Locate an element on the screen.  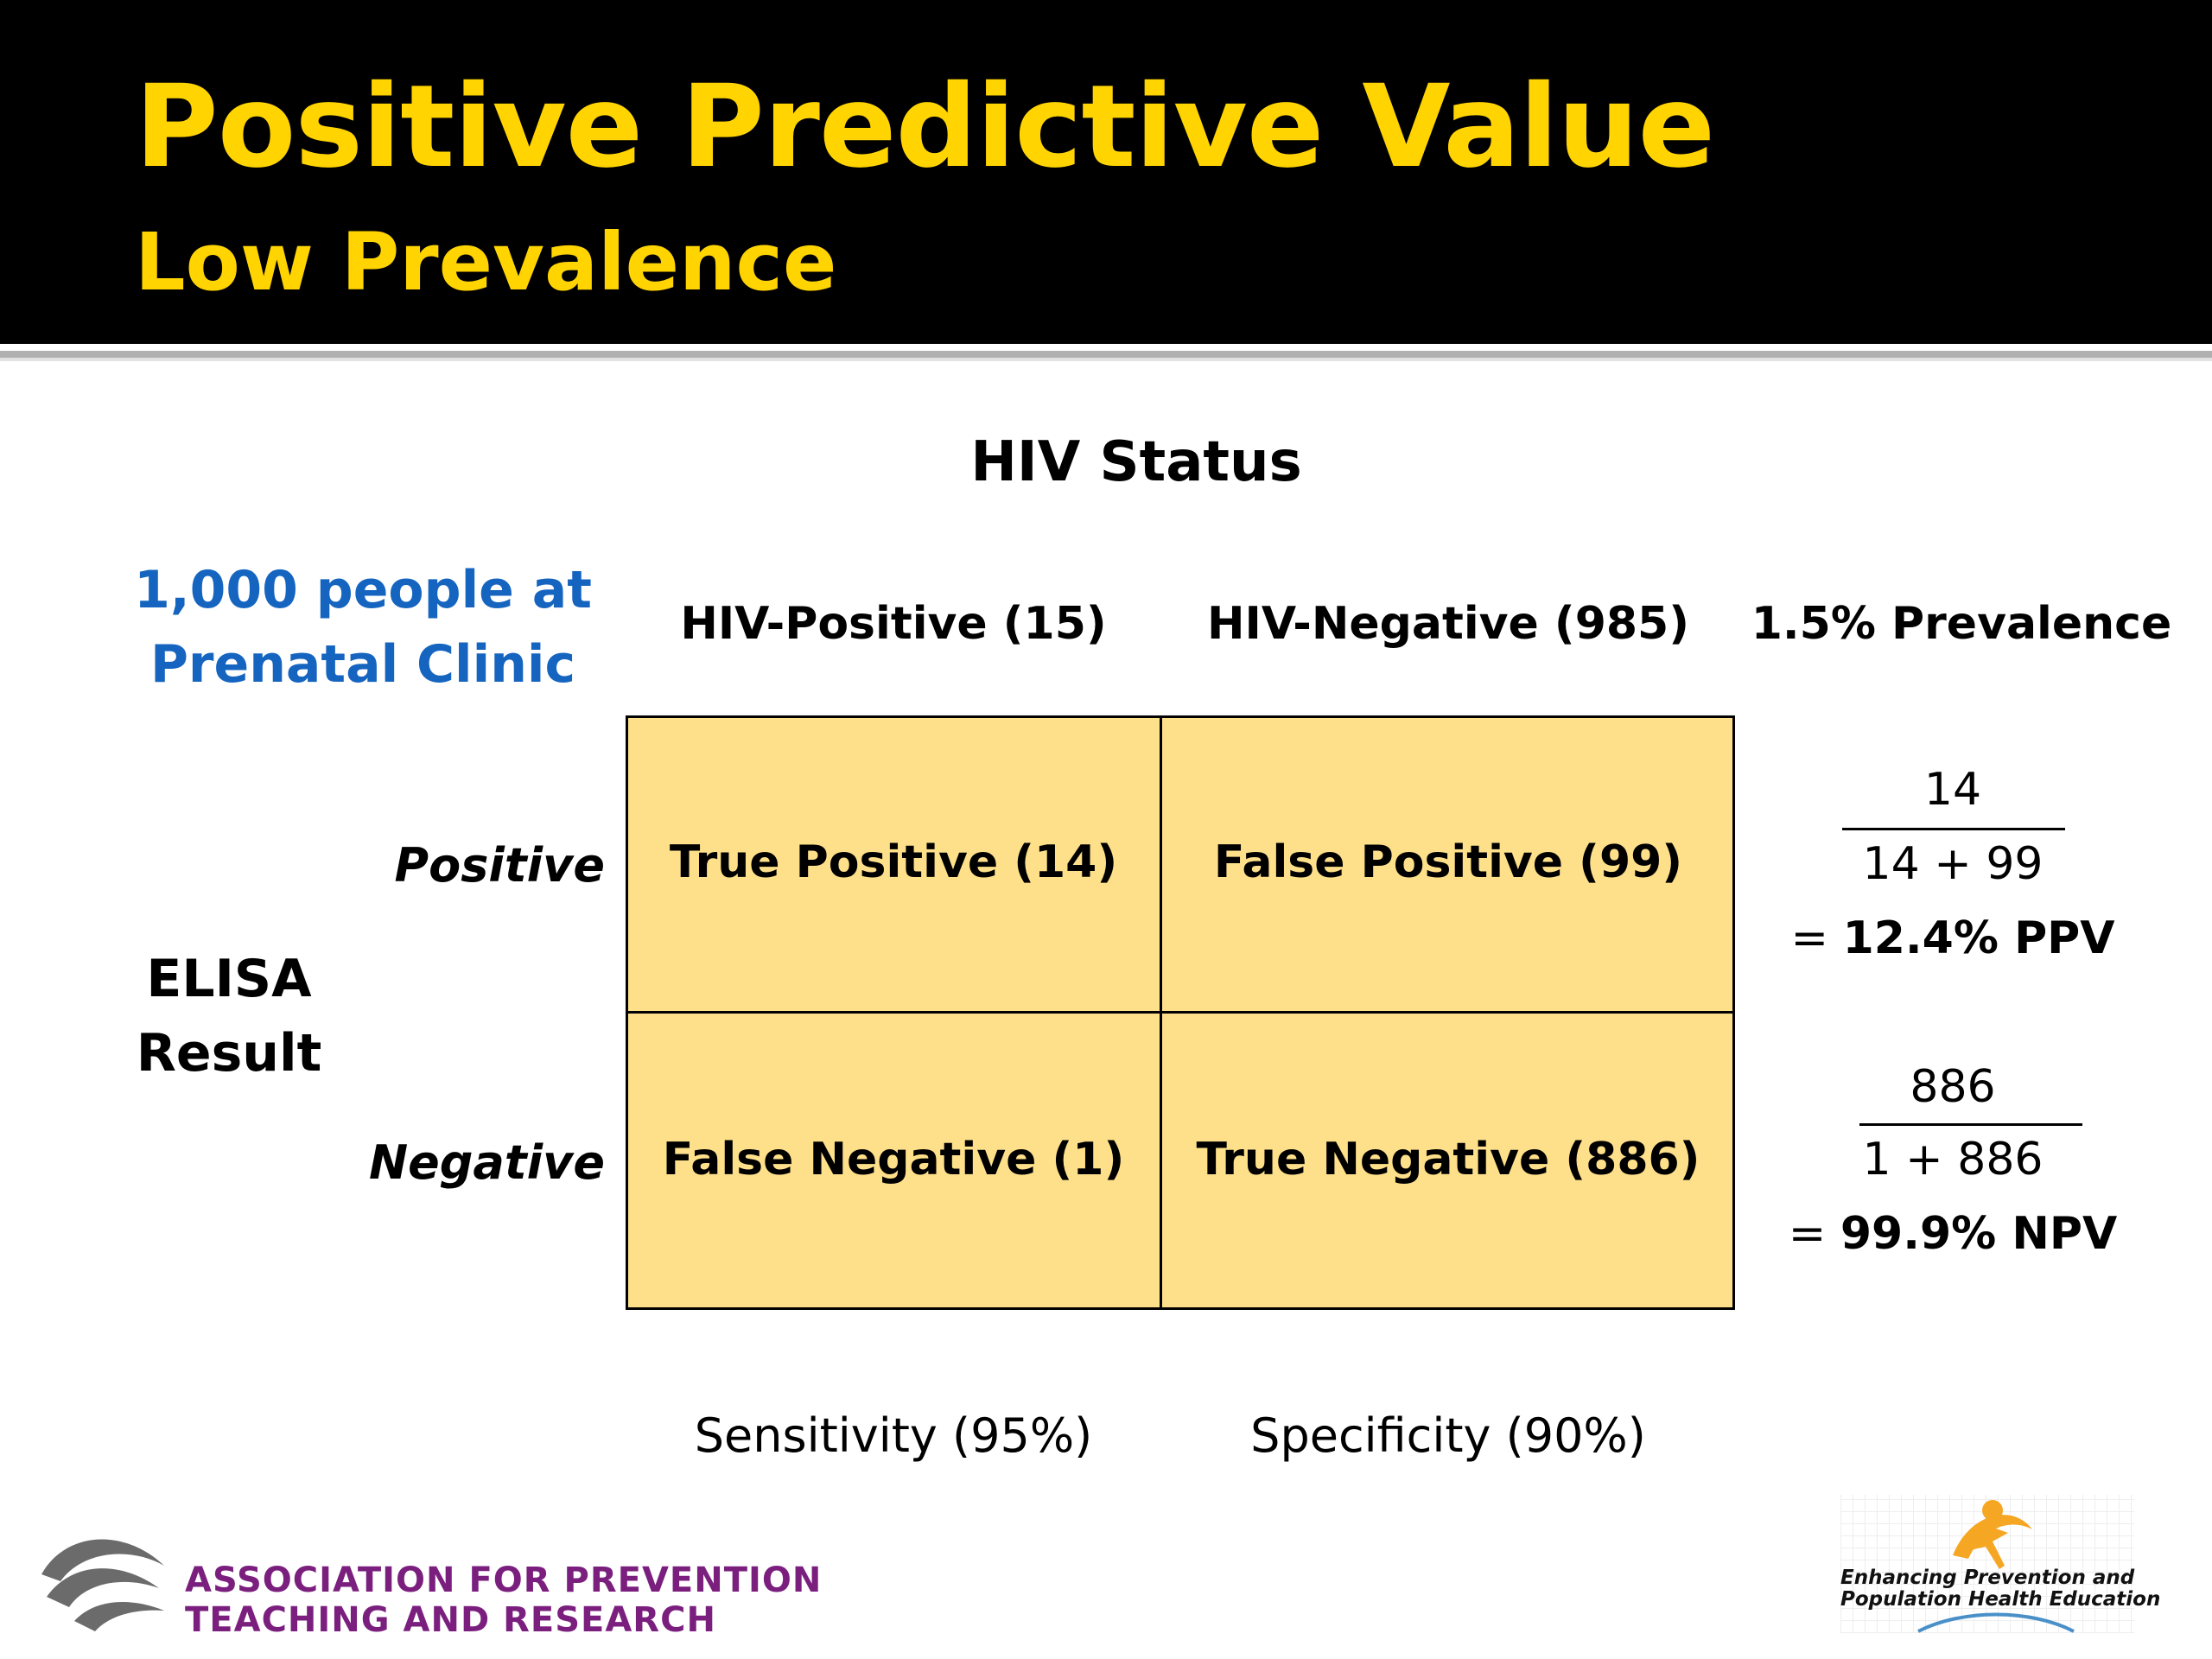
ppv-result: = 12.4% PPV is located at coordinates (1953, 938).